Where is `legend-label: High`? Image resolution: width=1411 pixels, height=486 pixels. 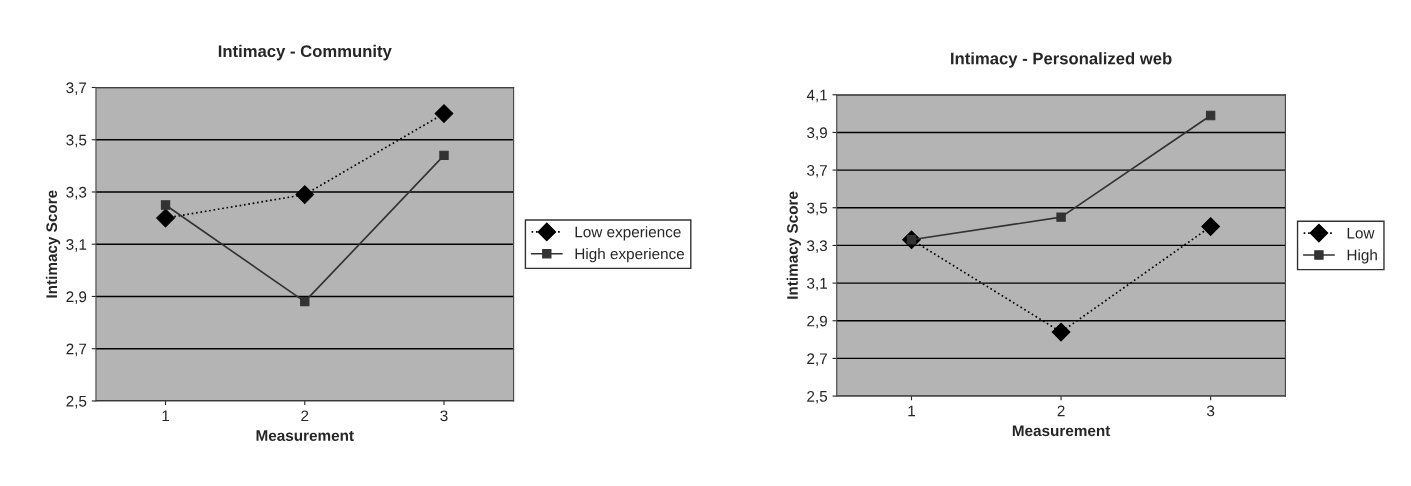
legend-label: High is located at coordinates (1362, 256).